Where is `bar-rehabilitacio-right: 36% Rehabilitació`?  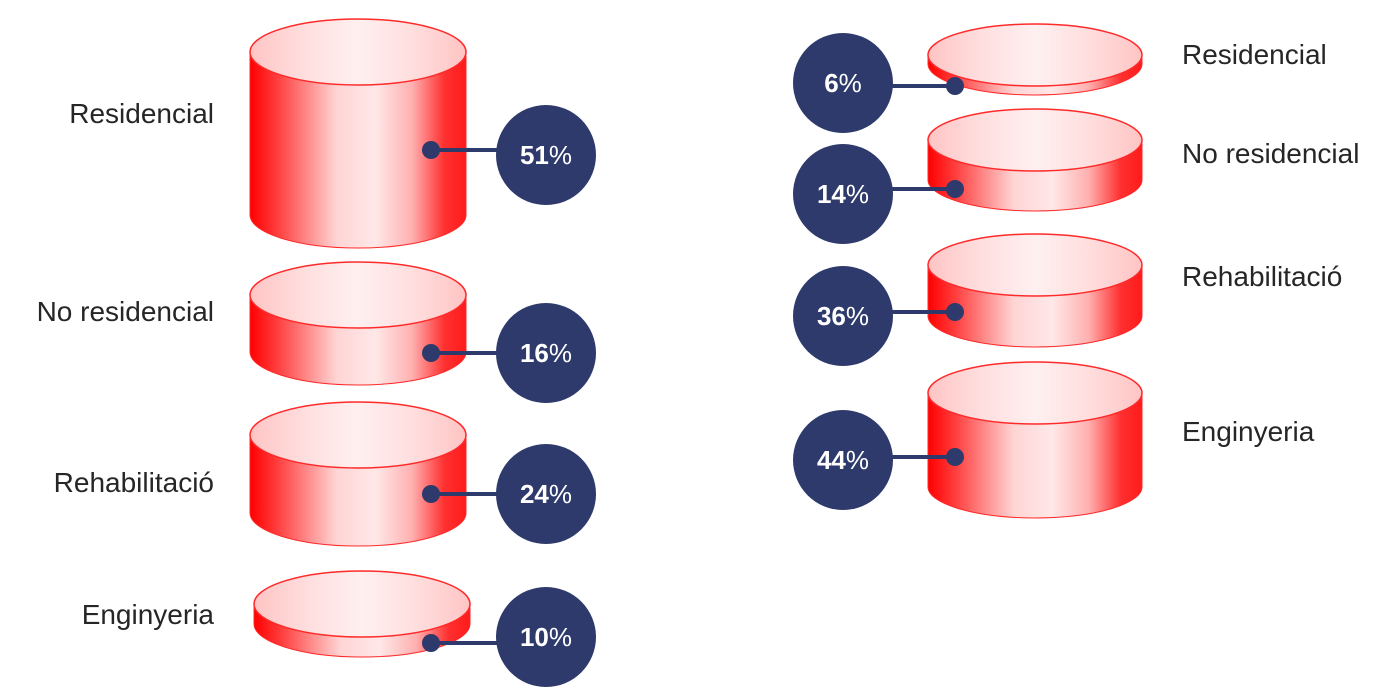
bar-rehabilitacio-right: 36% Rehabilitació is located at coordinates (1067, 299).